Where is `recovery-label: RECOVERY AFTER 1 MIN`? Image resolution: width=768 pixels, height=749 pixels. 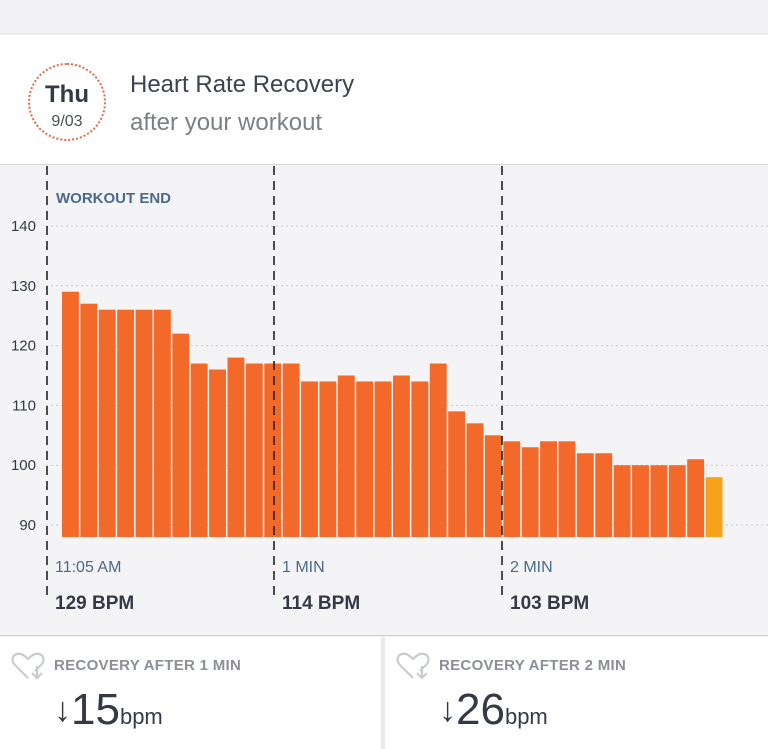 recovery-label: RECOVERY AFTER 1 MIN is located at coordinates (148, 665).